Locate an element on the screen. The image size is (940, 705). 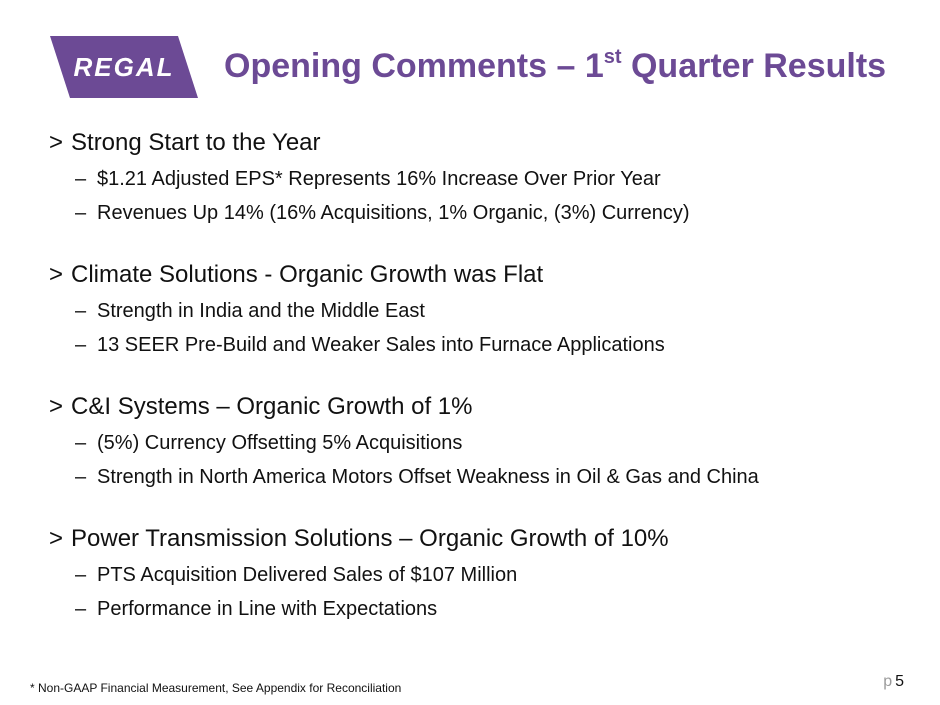
slide-title: Opening Comments – 1st Quarter Results is located at coordinates (555, 65).